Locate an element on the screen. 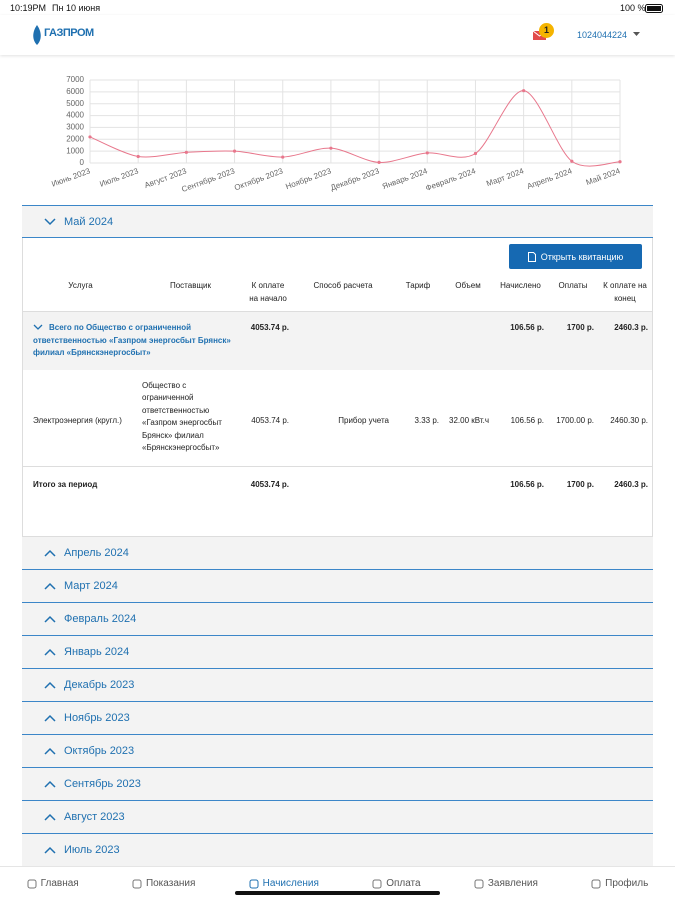  dropdown-arrow is located at coordinates (636, 34).